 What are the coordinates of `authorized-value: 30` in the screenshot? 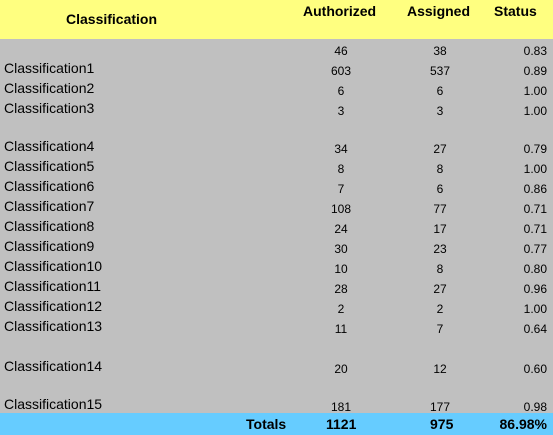 It's located at (341, 249).